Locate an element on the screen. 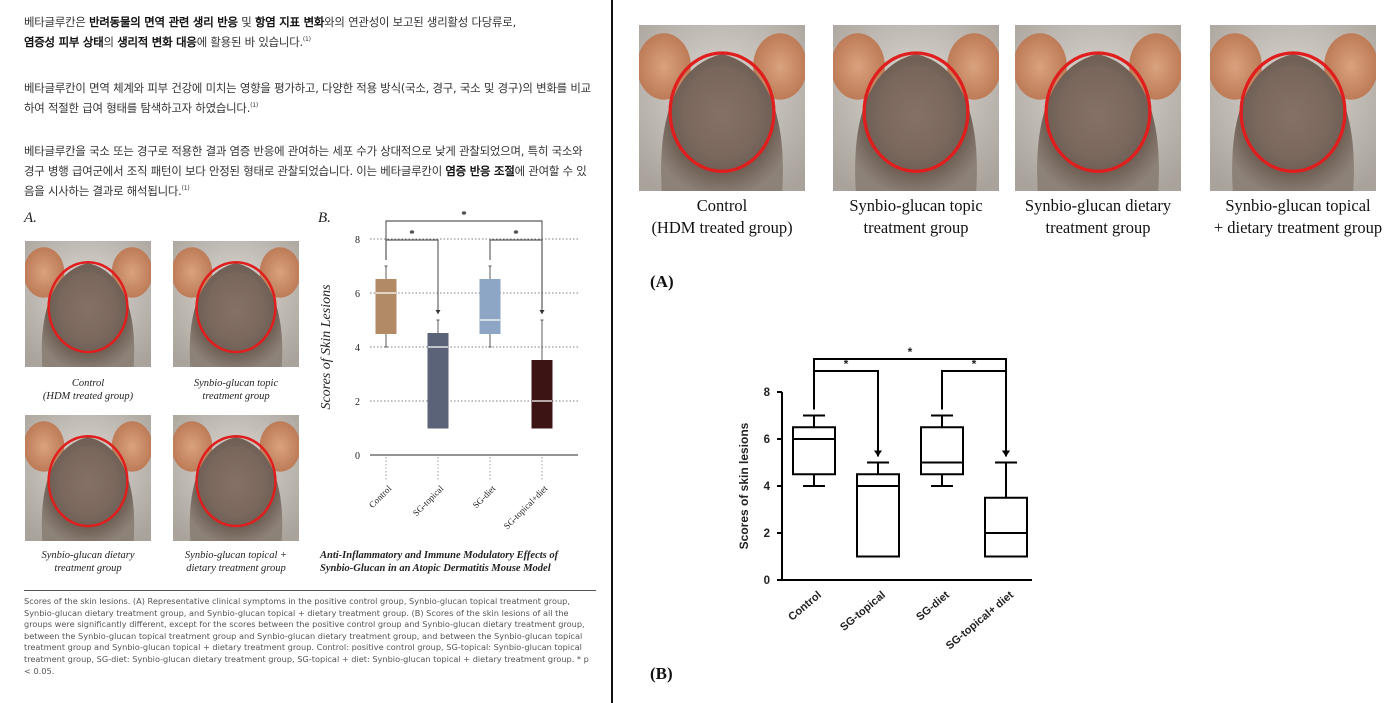  para3-reference: (1) is located at coordinates (185, 189).